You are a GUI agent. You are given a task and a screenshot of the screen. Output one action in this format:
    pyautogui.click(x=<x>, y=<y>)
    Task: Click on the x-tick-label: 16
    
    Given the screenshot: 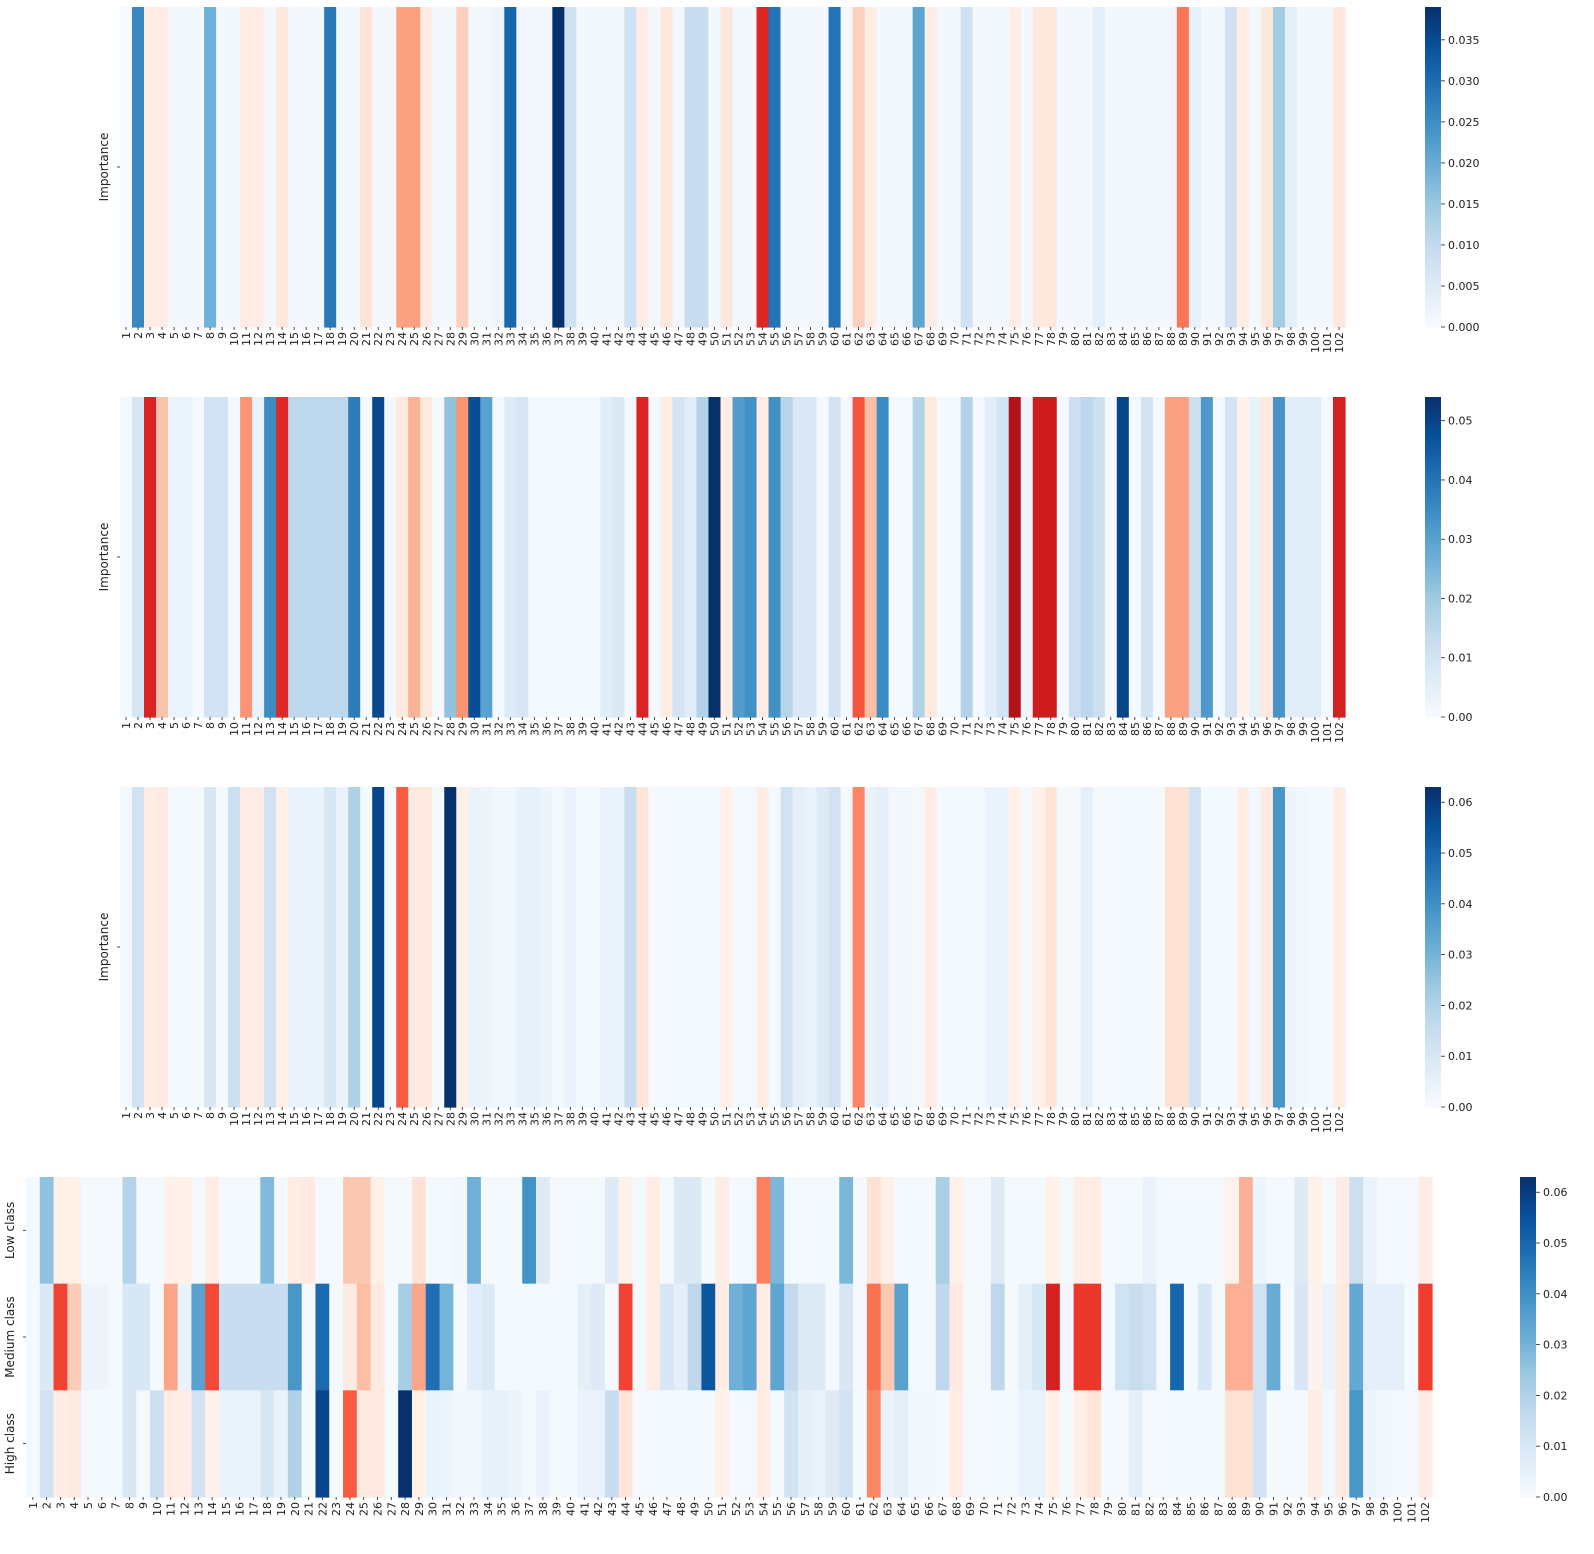 What is the action you would take?
    pyautogui.click(x=306, y=1119)
    